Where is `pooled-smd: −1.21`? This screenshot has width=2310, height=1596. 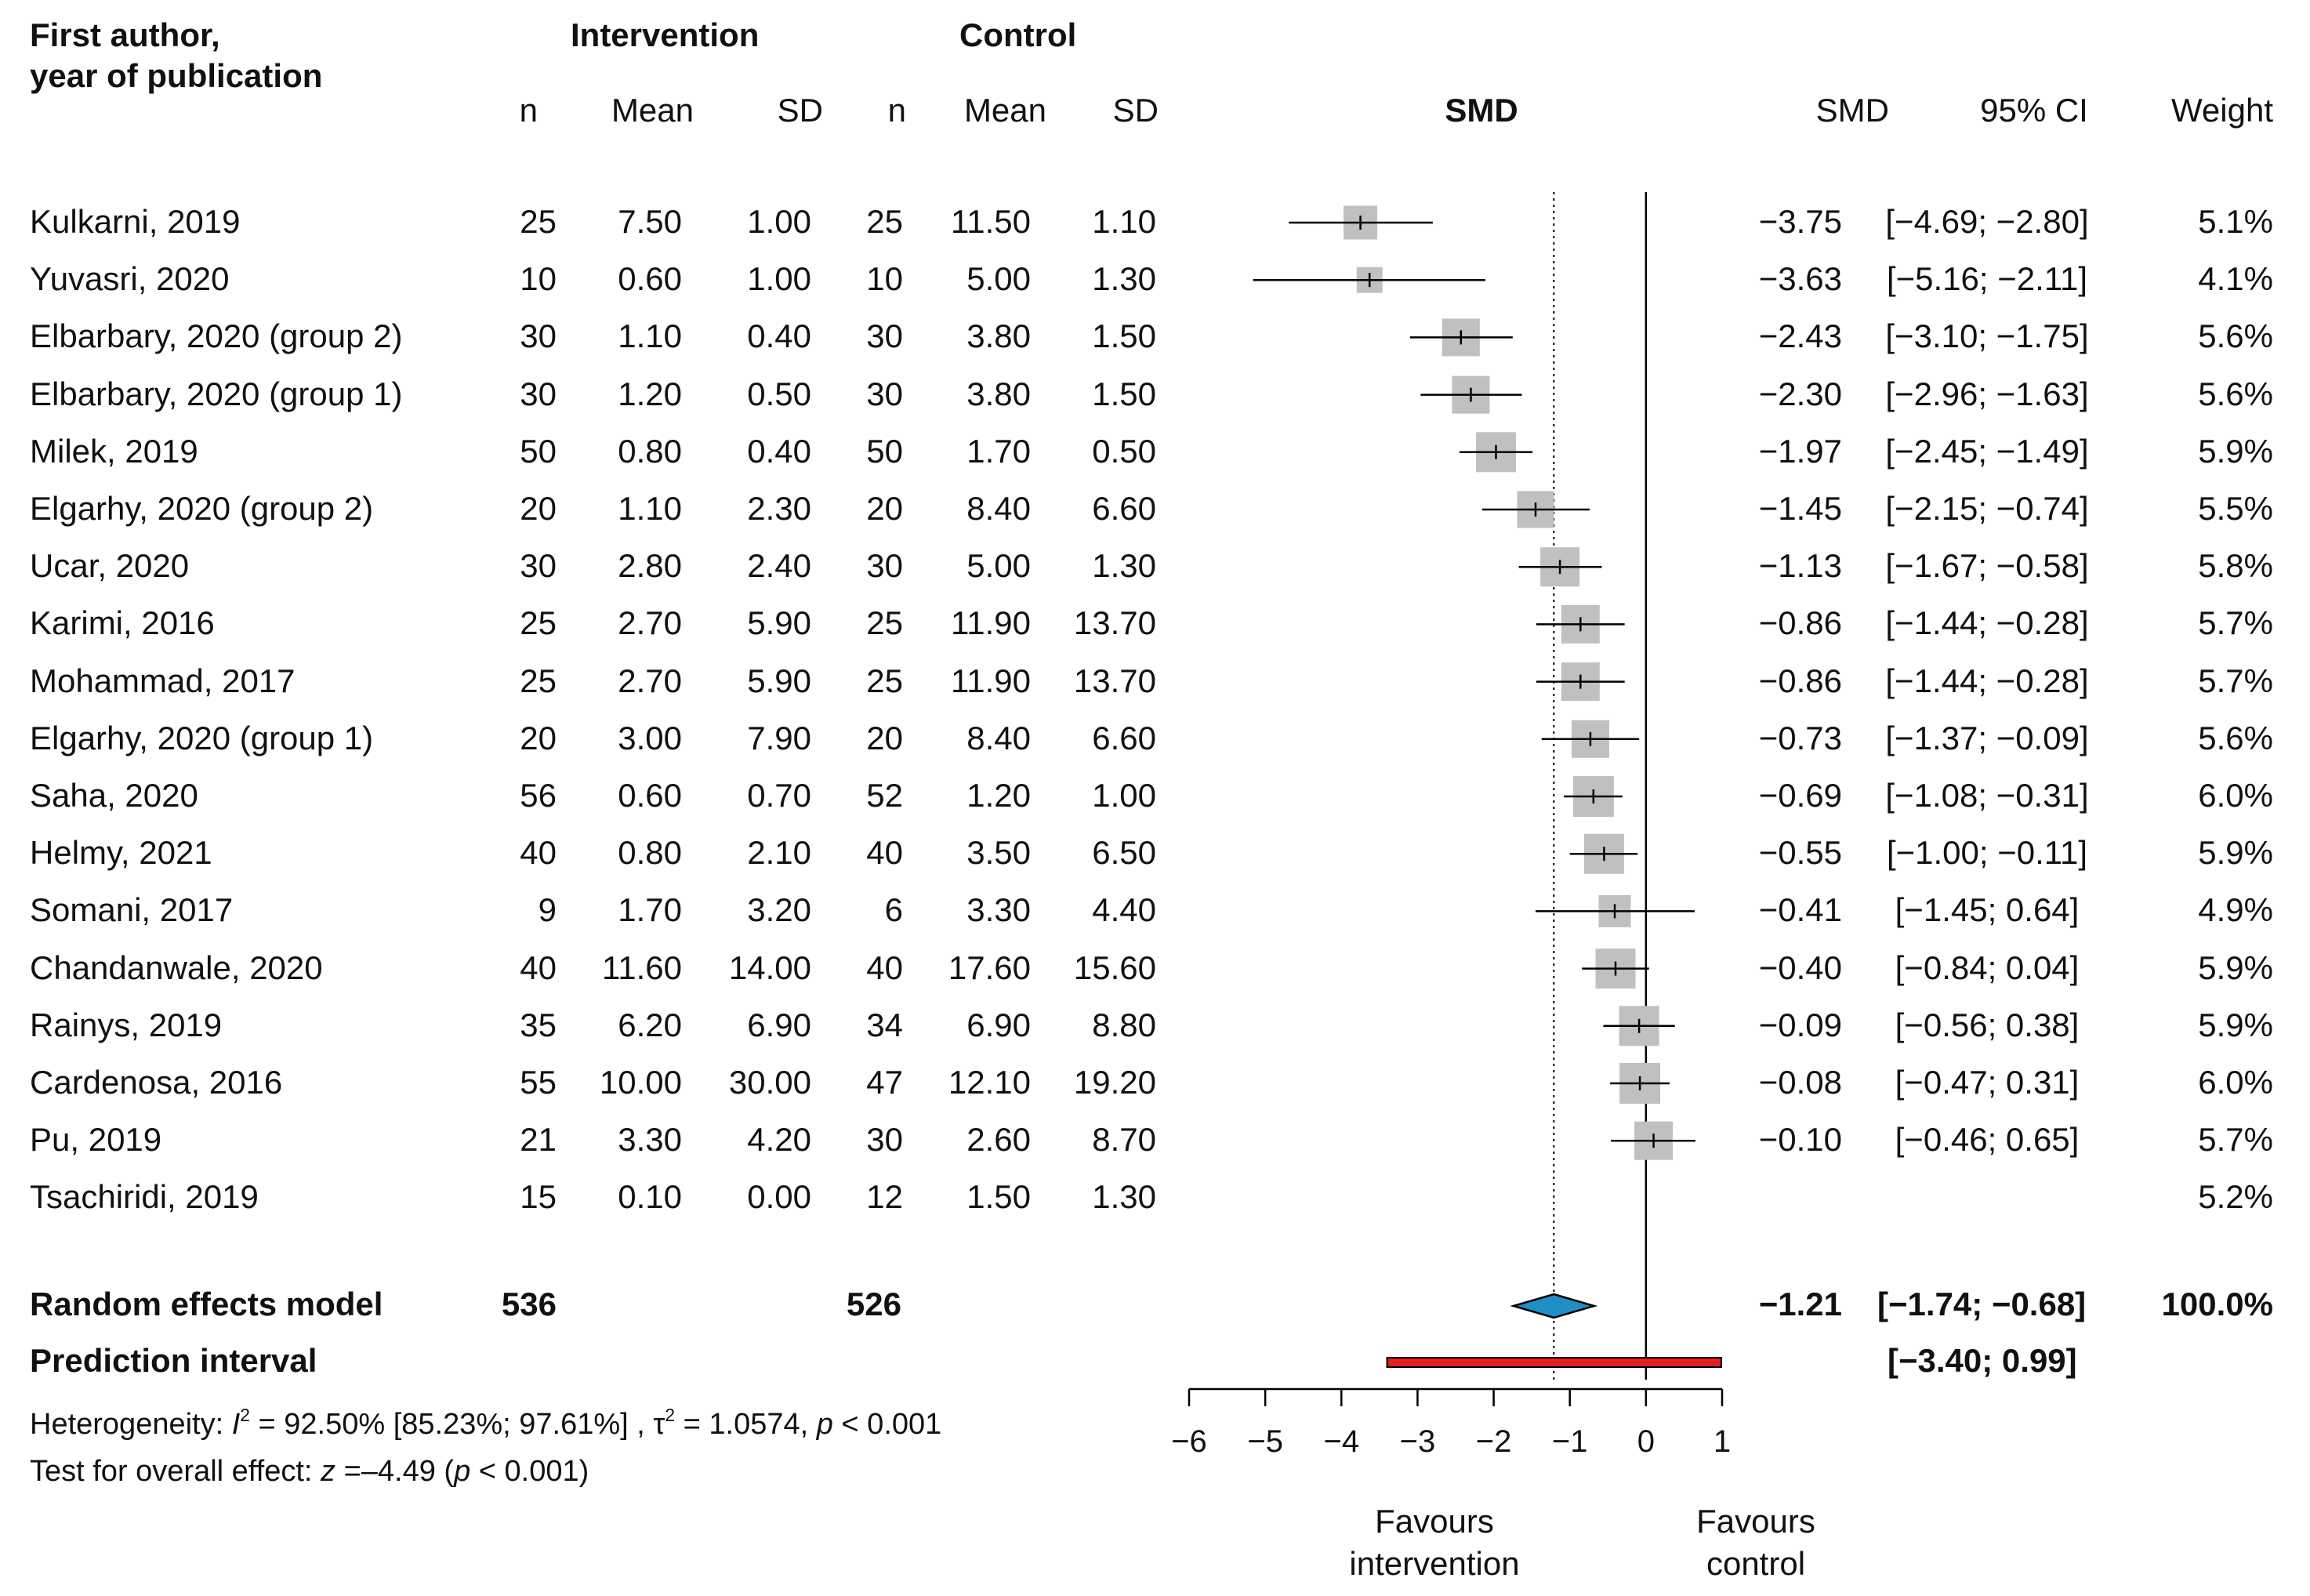
pooled-smd: −1.21 is located at coordinates (1800, 1304).